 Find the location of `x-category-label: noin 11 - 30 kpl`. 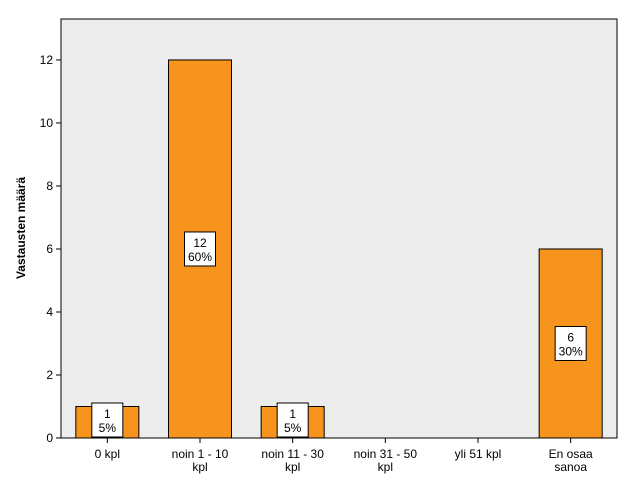

x-category-label: noin 11 - 30 kpl is located at coordinates (292, 460).